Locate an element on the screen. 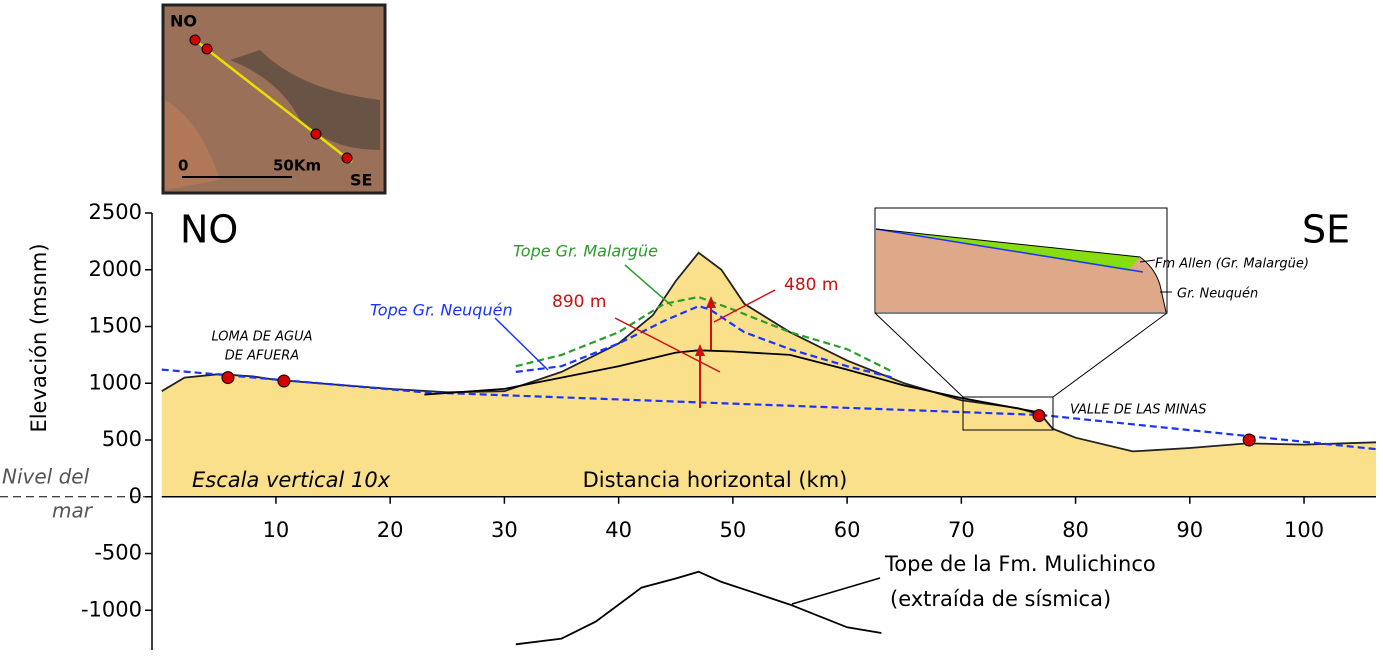 Image resolution: width=1383 pixels, height=657 pixels. zoom-box is located at coordinates (1008, 413).